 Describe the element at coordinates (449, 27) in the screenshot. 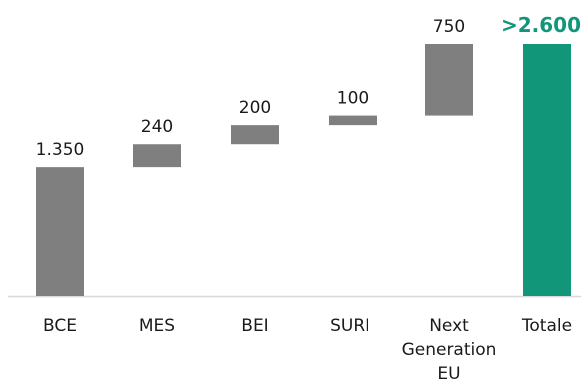

I see `data-label: 750` at that location.